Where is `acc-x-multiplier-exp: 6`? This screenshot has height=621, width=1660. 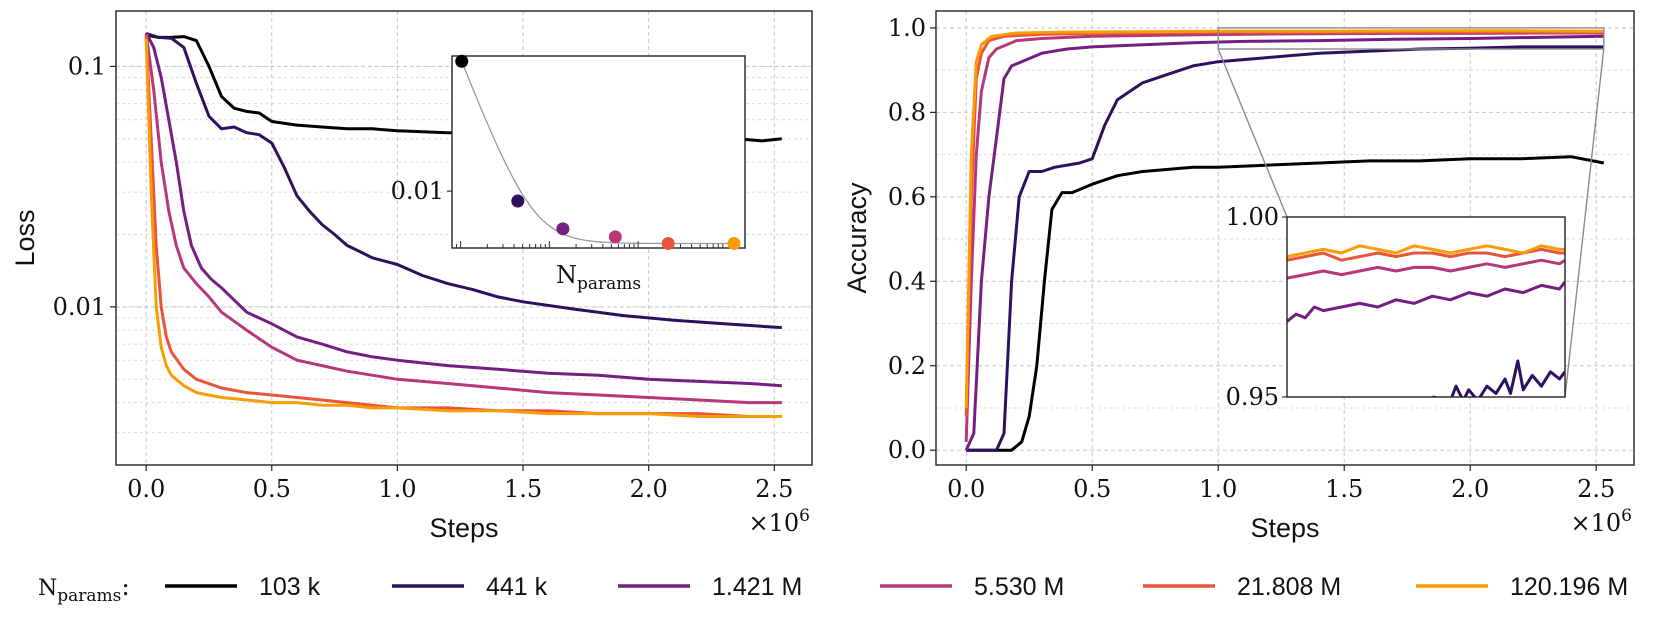 acc-x-multiplier-exp: 6 is located at coordinates (1626, 516).